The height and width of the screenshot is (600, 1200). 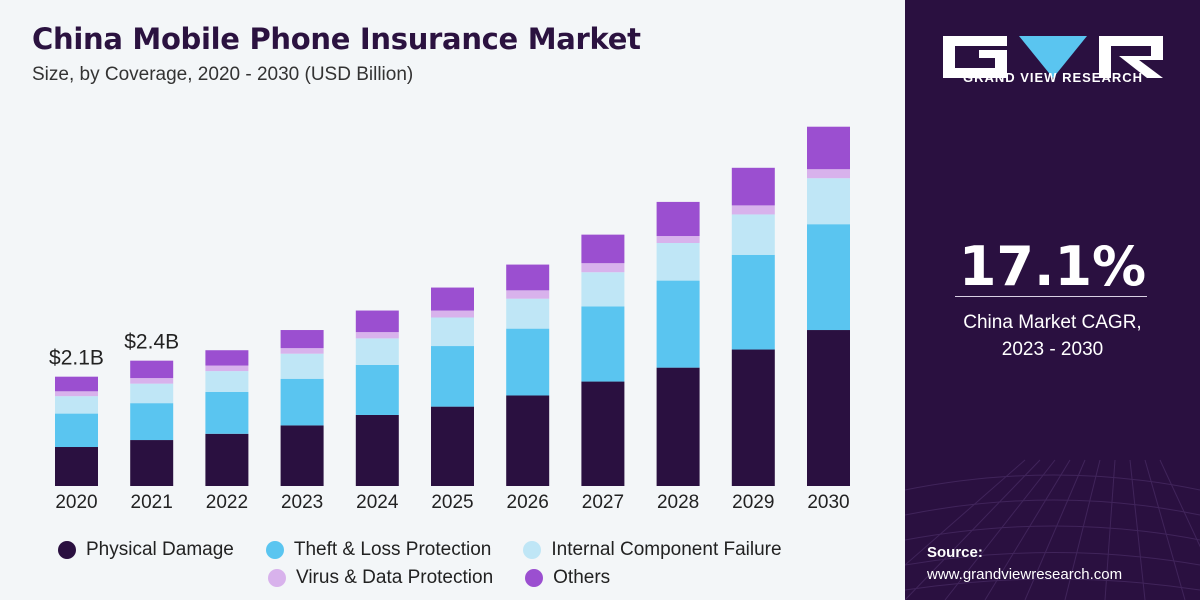 What do you see at coordinates (395, 577) in the screenshot?
I see `legend-label: Virus & Data Protection` at bounding box center [395, 577].